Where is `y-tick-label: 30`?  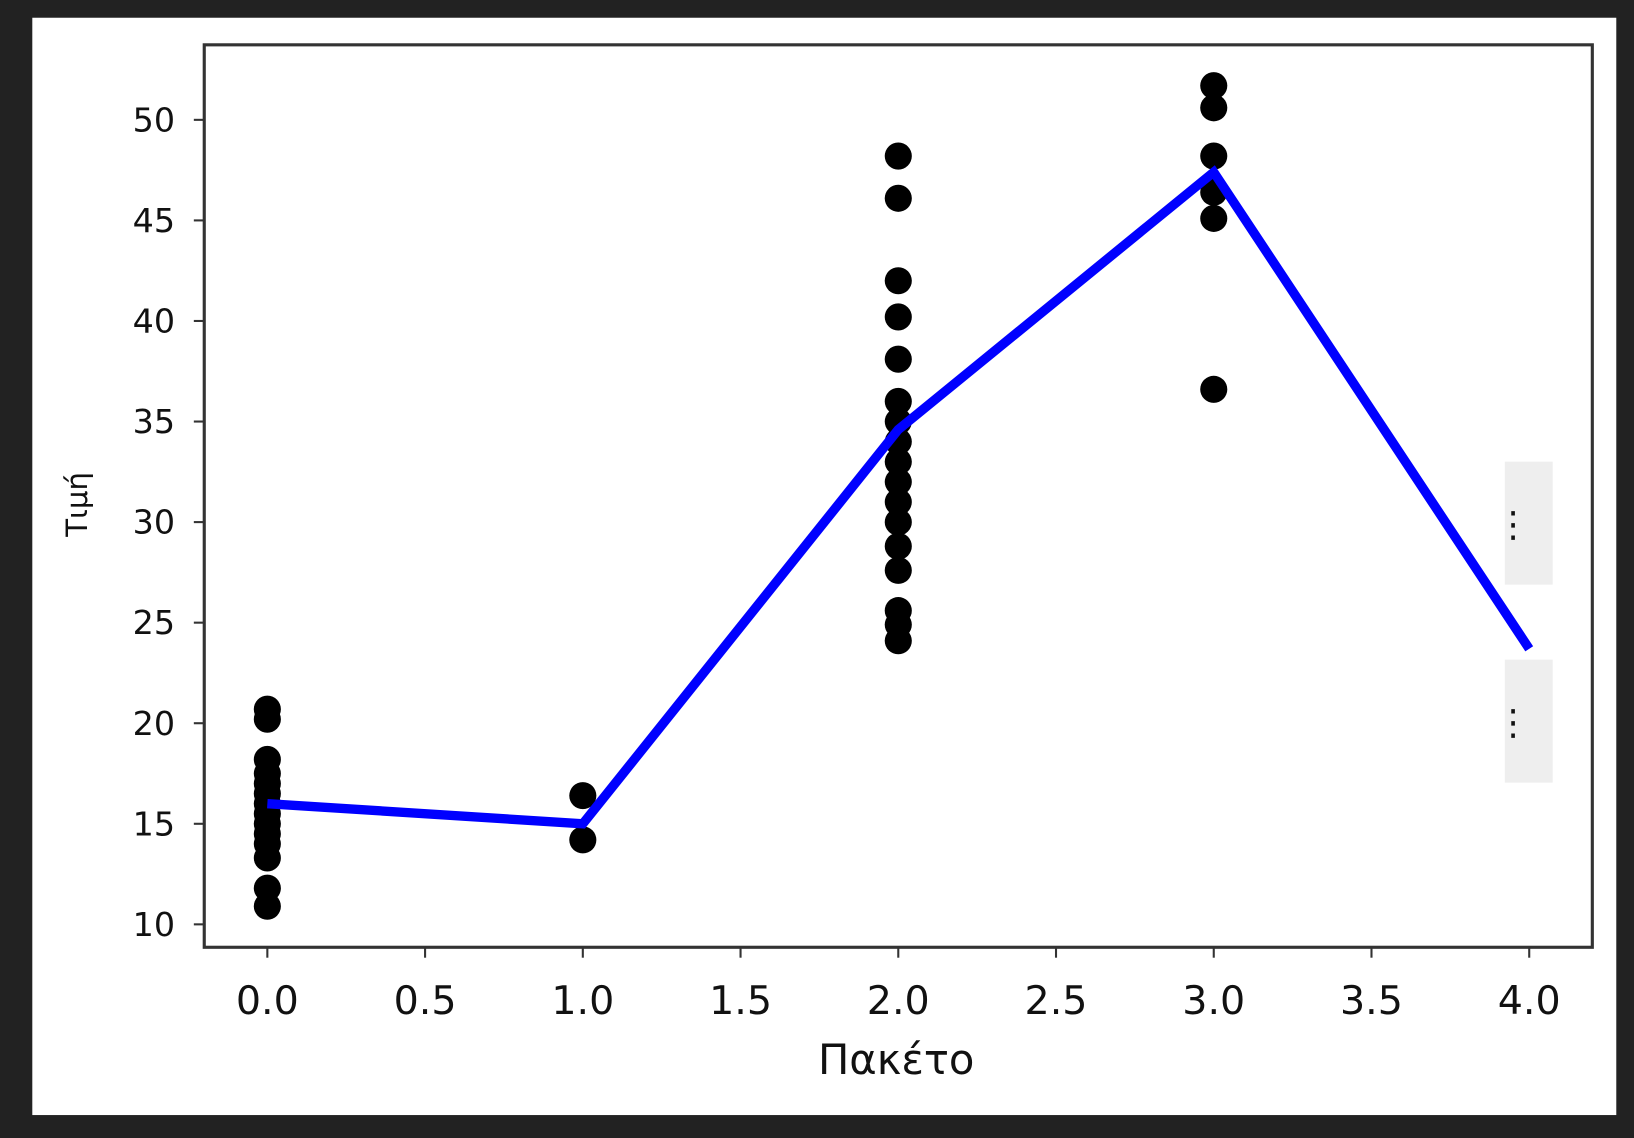 y-tick-label: 30 is located at coordinates (154, 522).